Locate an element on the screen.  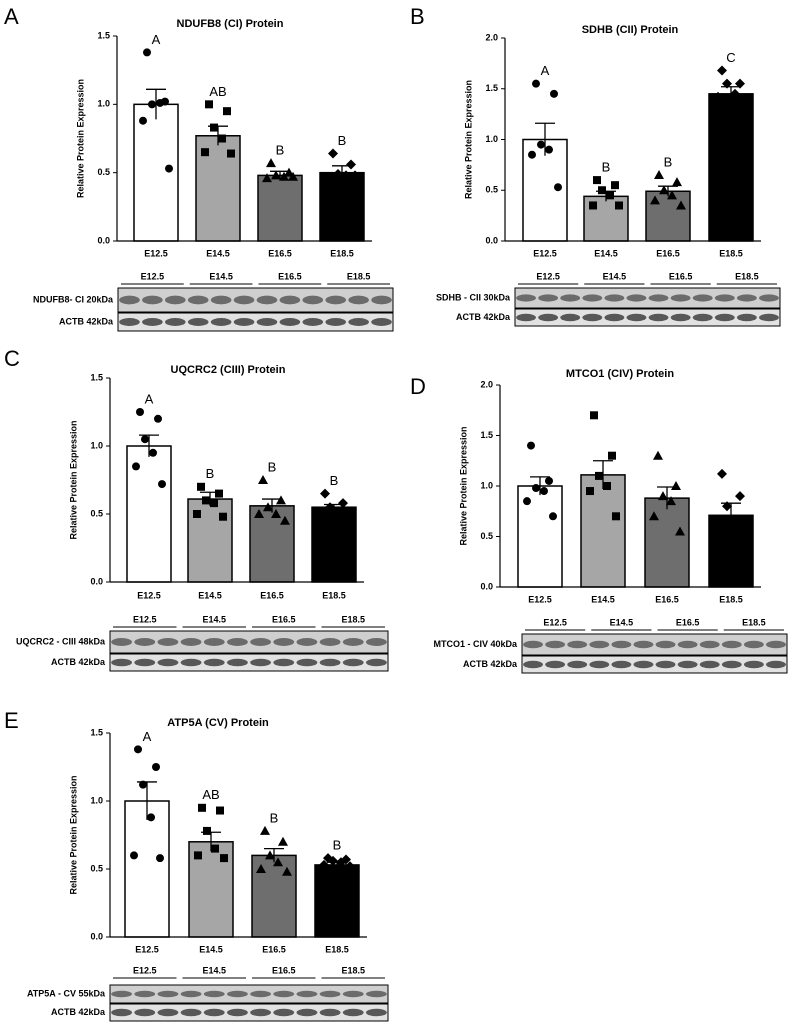
chart-title: MTCO1 (CIV) Protein is located at coordinates (620, 374).